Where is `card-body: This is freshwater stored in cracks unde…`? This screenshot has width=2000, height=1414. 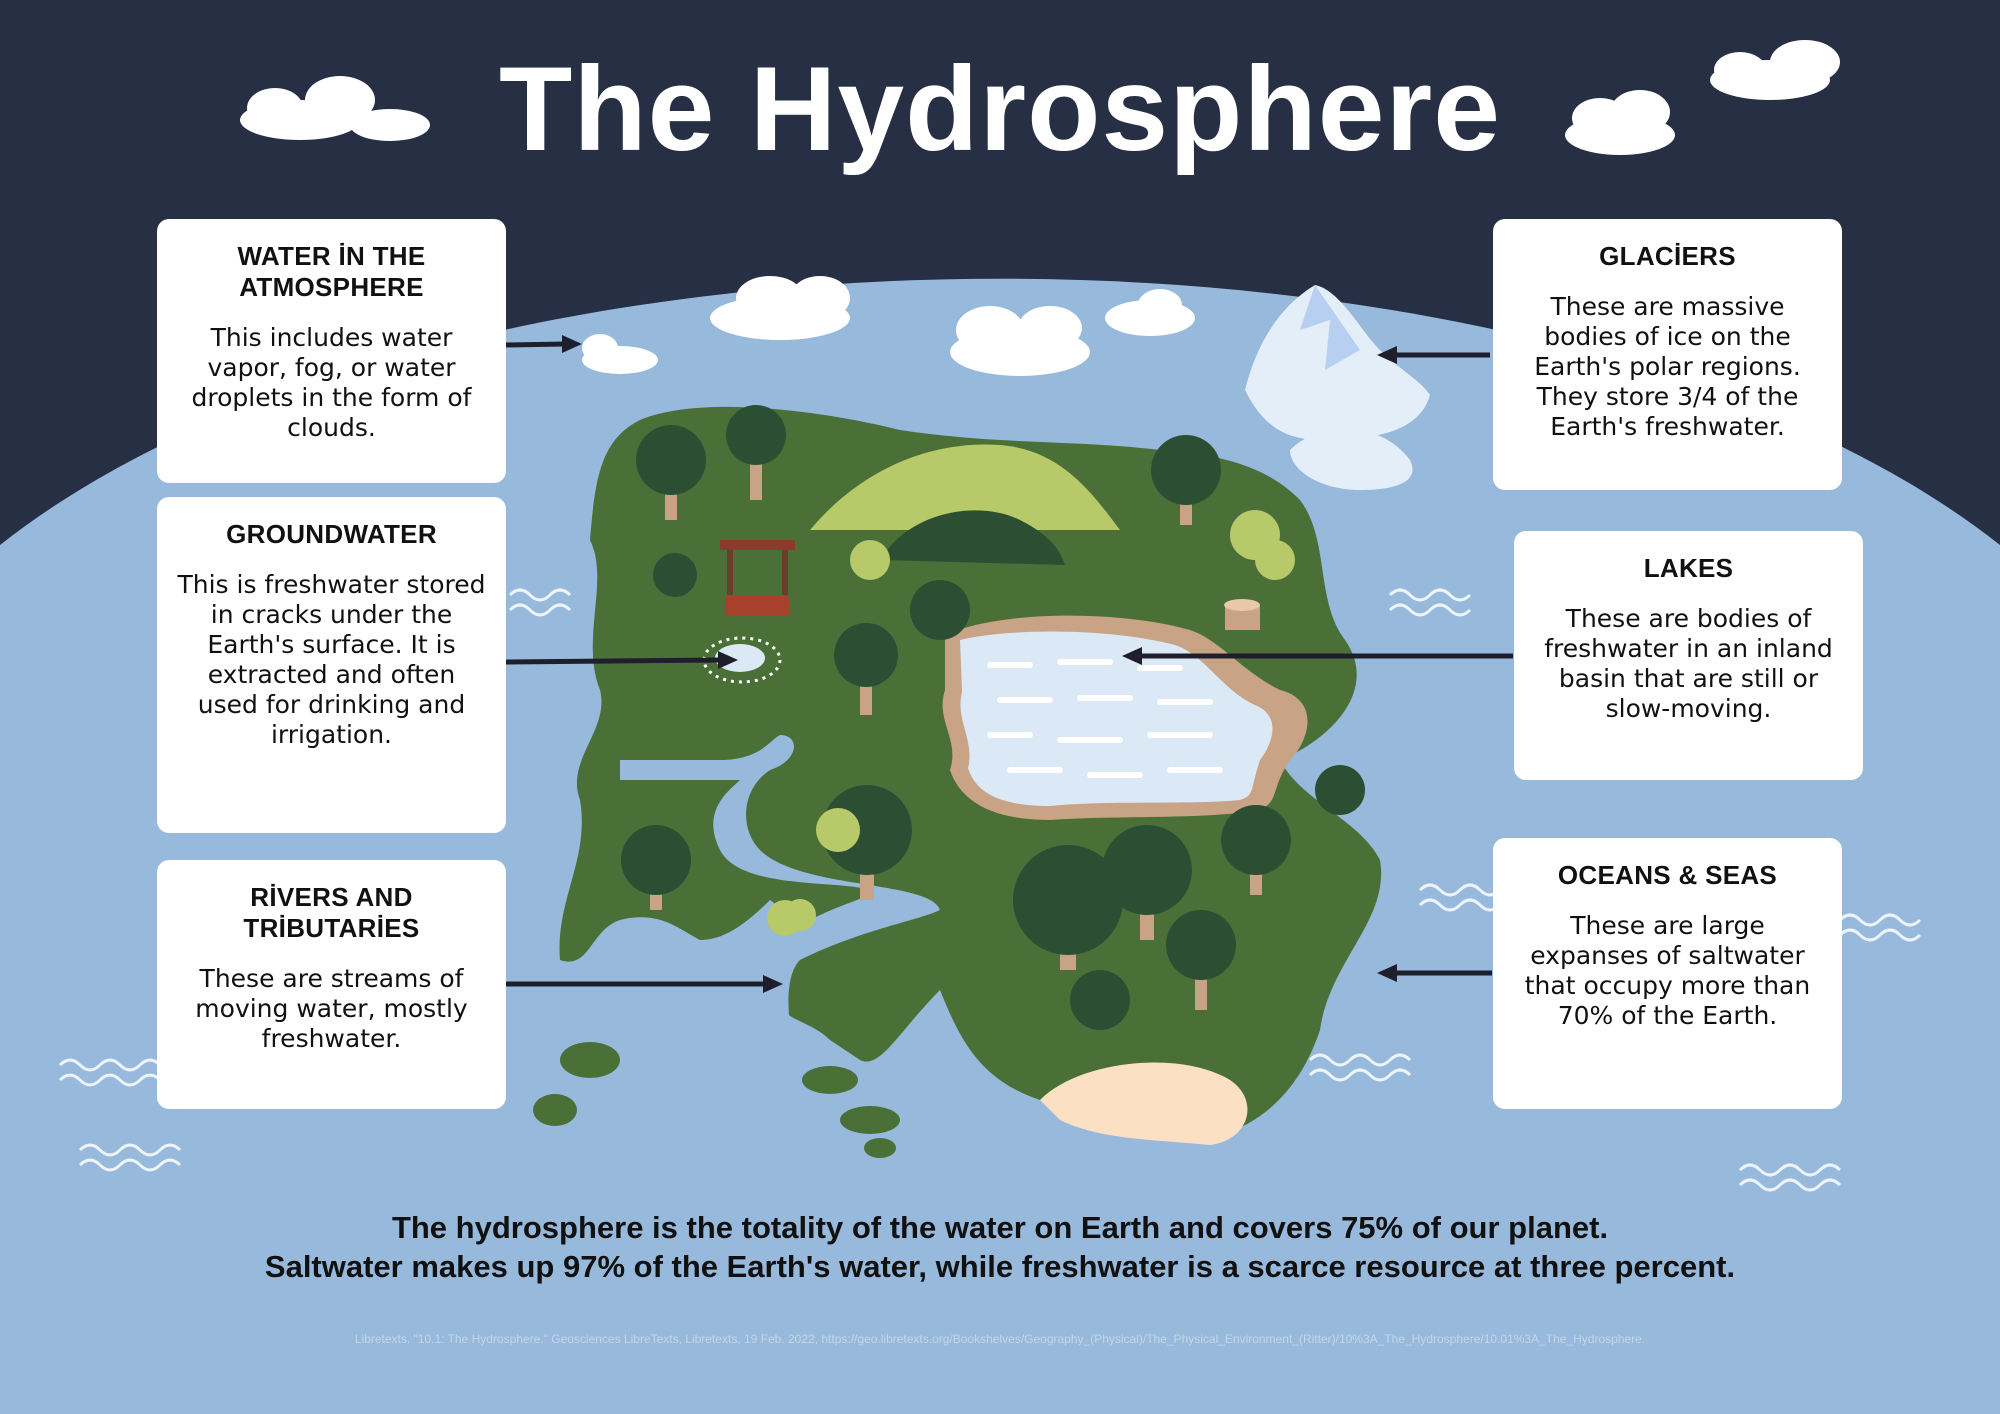 card-body: This is freshwater stored in cracks unde… is located at coordinates (331, 659).